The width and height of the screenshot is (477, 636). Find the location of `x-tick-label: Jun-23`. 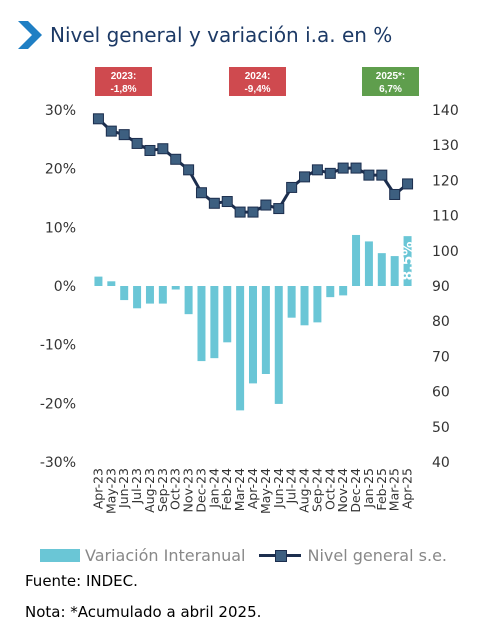

x-tick-label: Jun-23 is located at coordinates (123, 488).